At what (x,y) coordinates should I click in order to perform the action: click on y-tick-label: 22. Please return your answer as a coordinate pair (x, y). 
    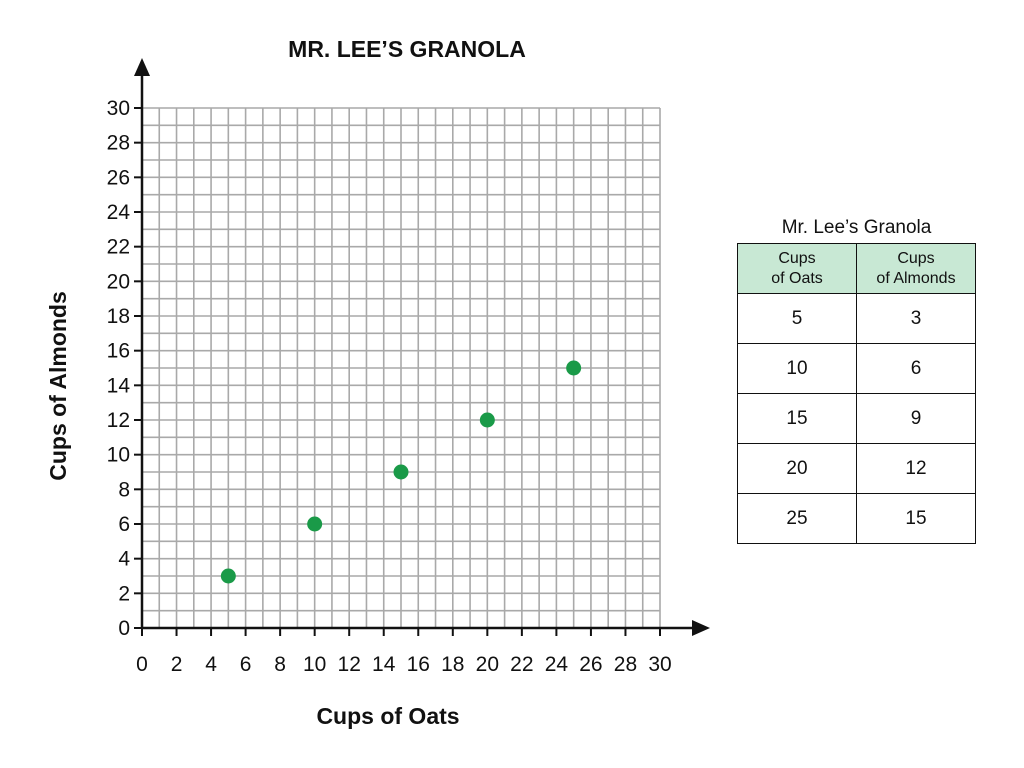
    Looking at the image, I should click on (118, 247).